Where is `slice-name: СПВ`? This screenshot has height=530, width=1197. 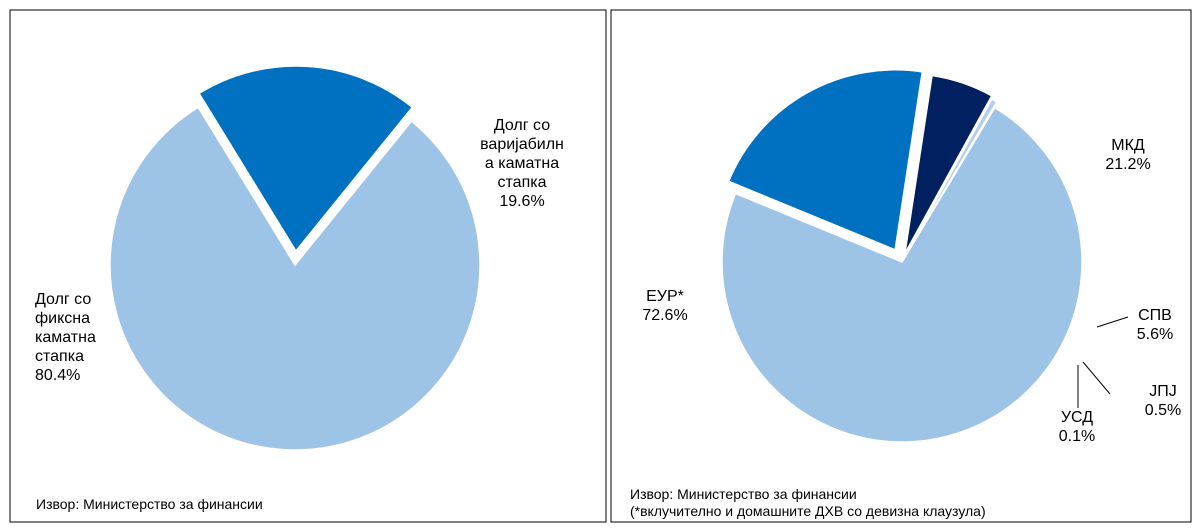 slice-name: СПВ is located at coordinates (1155, 315).